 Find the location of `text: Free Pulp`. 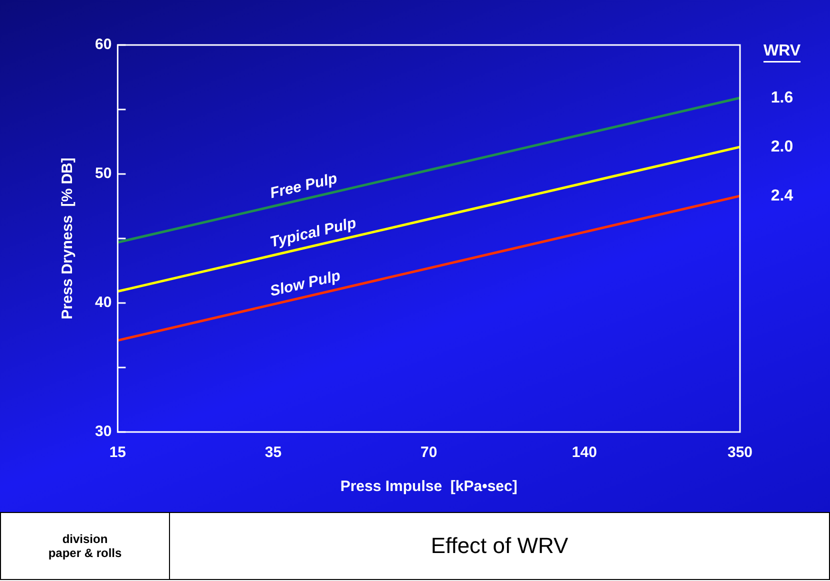

text: Free Pulp is located at coordinates (303, 186).